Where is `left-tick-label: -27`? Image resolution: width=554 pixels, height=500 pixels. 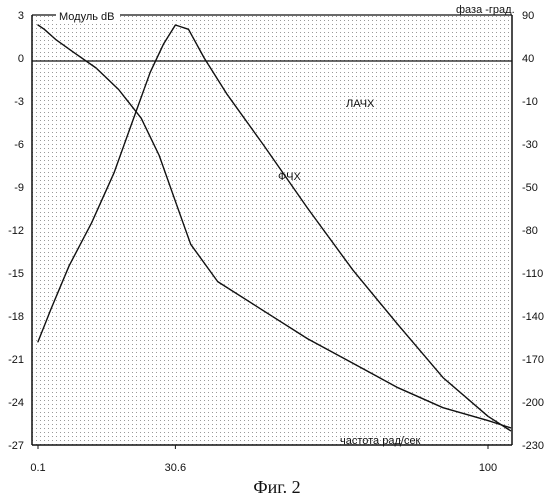
left-tick-label: -27 is located at coordinates (16, 446).